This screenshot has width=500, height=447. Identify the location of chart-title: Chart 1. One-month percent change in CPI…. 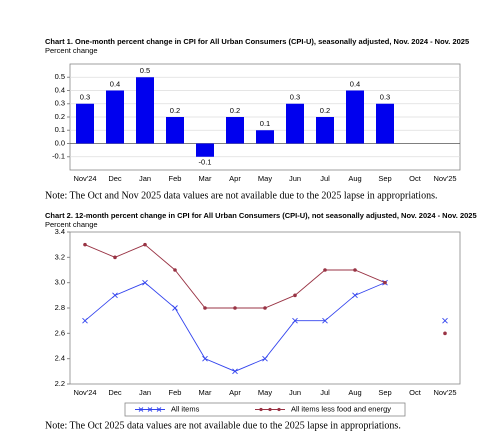
(257, 41).